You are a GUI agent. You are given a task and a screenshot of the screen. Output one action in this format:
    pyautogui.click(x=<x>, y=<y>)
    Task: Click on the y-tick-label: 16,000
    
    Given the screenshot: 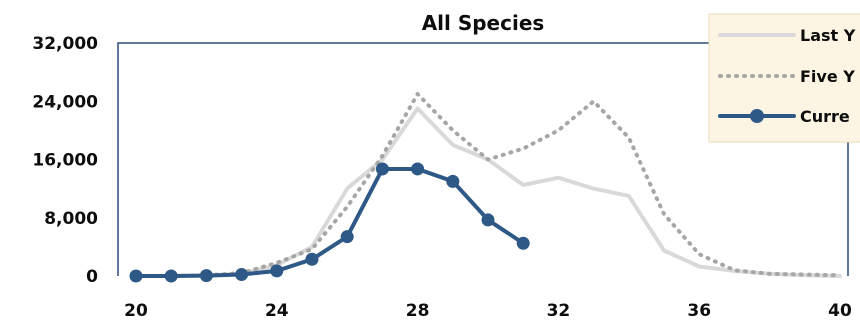 What is the action you would take?
    pyautogui.click(x=65, y=161)
    